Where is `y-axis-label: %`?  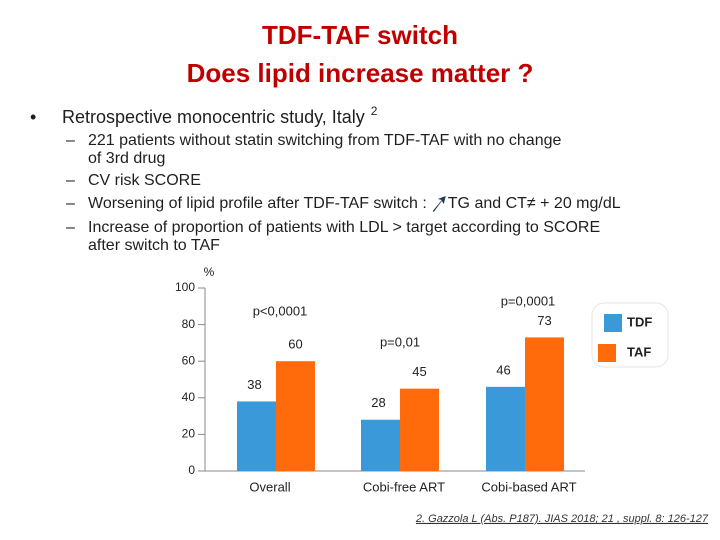
y-axis-label: % is located at coordinates (209, 272).